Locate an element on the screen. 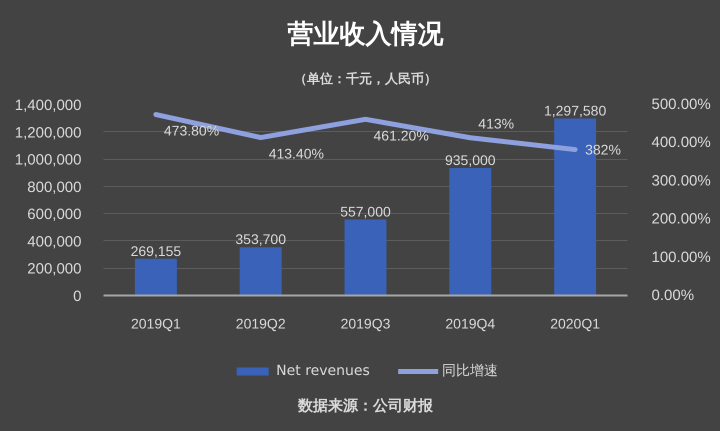 The height and width of the screenshot is (431, 720). y2-tick-label: 500.00% is located at coordinates (681, 104).